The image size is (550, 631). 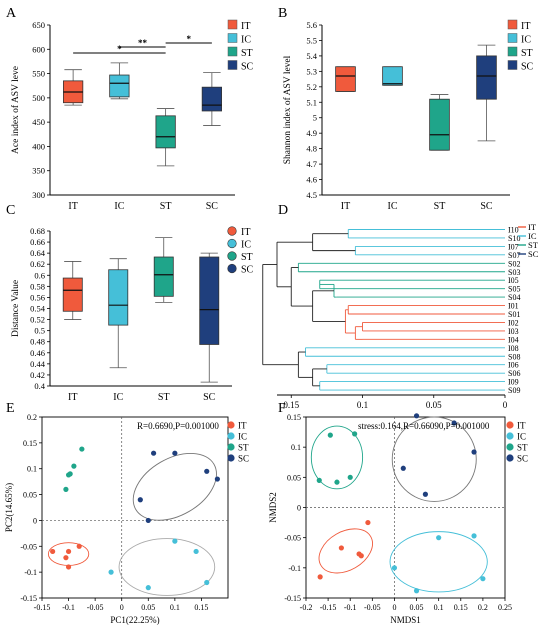 I want to click on panel-d-leaf-label-I10: I10, so click(x=513, y=230).